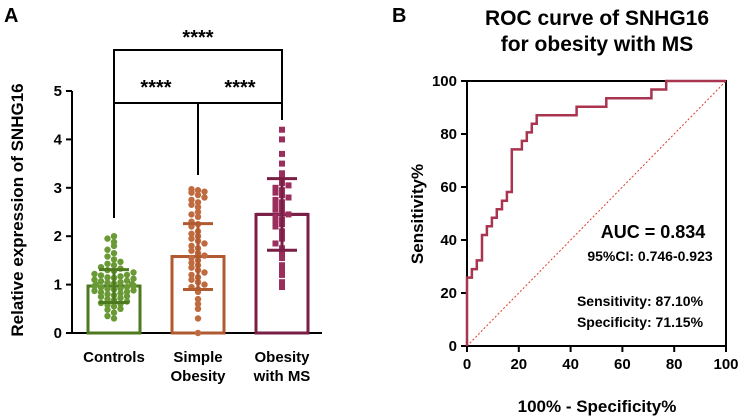 The width and height of the screenshot is (750, 418). I want to click on roc-title-line2: for obesity with MS, so click(597, 44).